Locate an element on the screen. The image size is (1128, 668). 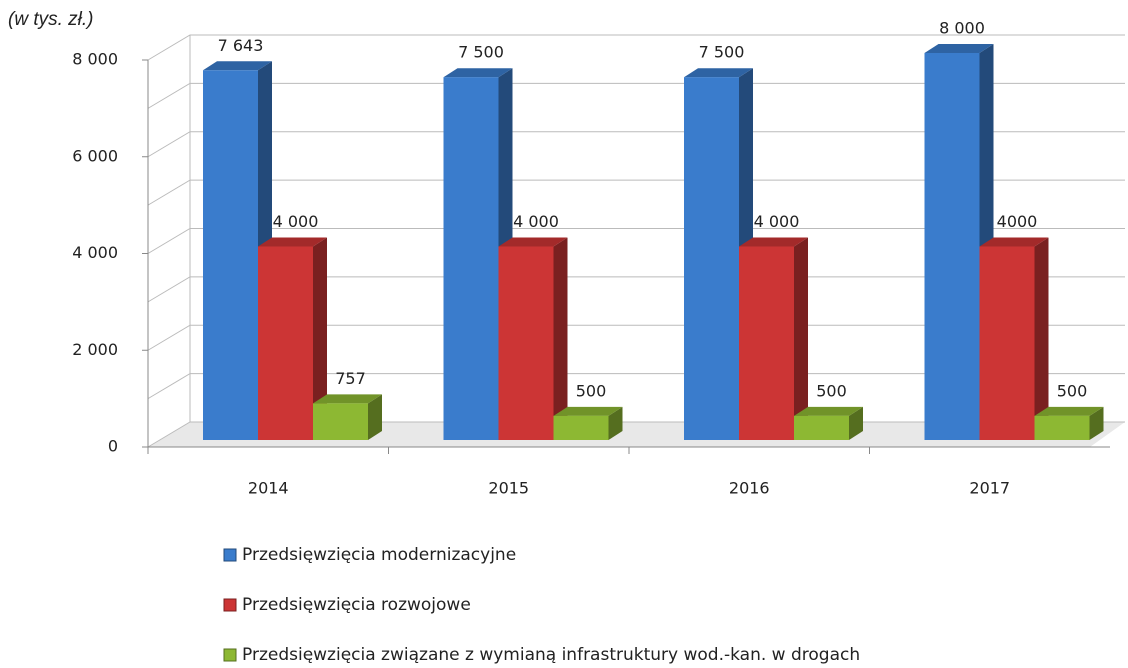
y-axis-label: (w tys. zł.) is located at coordinates (51, 19).